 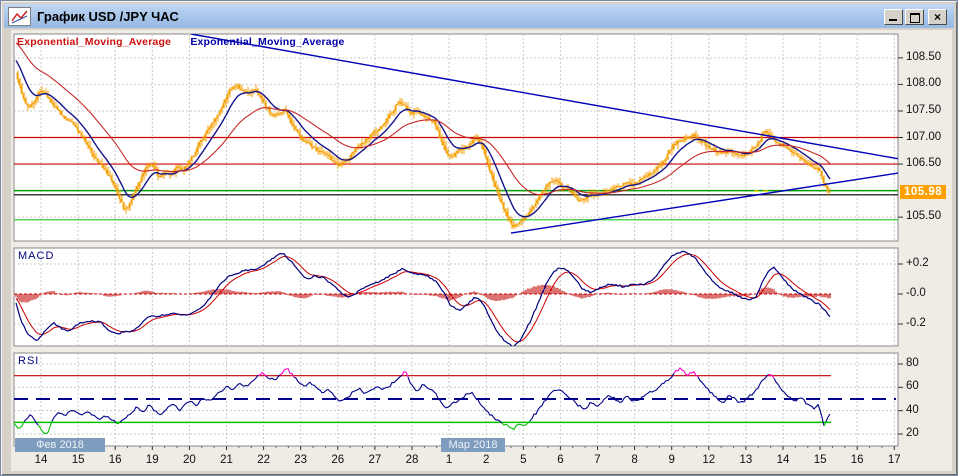 What do you see at coordinates (924, 56) in the screenshot?
I see `price-tick-label: 108.50` at bounding box center [924, 56].